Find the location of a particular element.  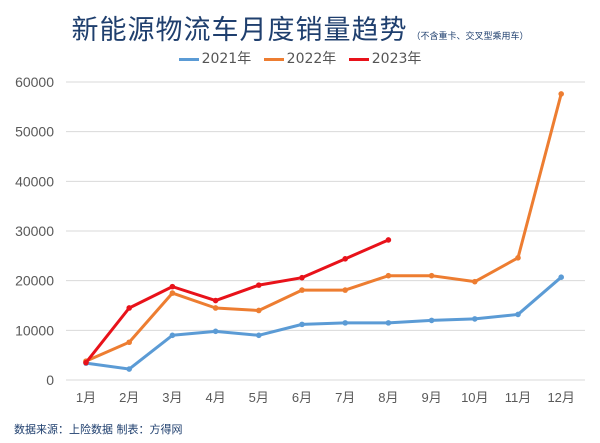

x-tick-label: 6月 is located at coordinates (302, 397).